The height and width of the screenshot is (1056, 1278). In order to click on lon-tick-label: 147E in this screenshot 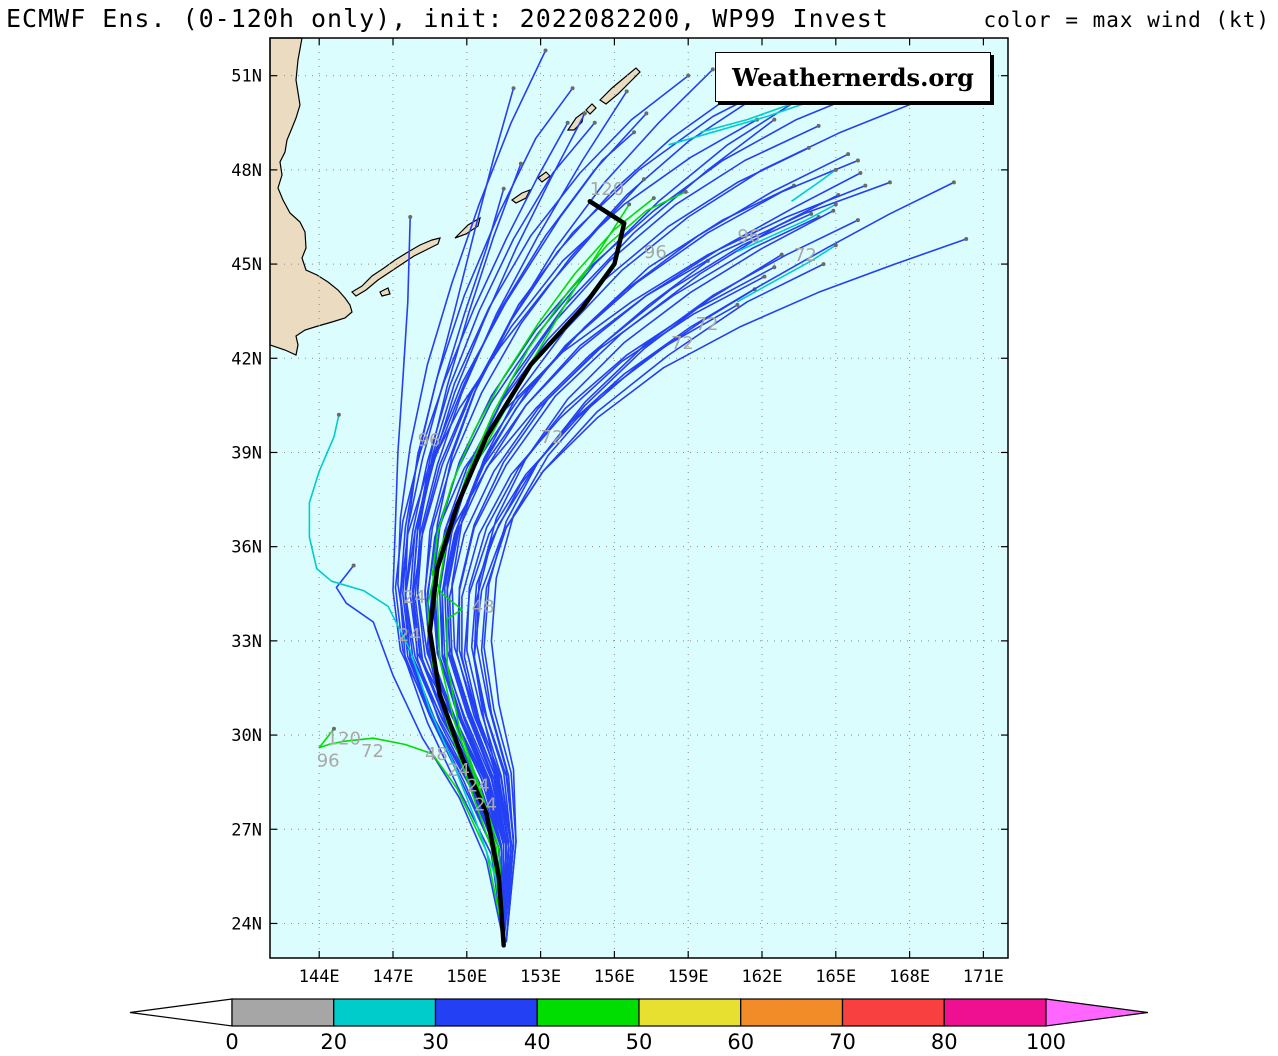, I will do `click(393, 977)`.